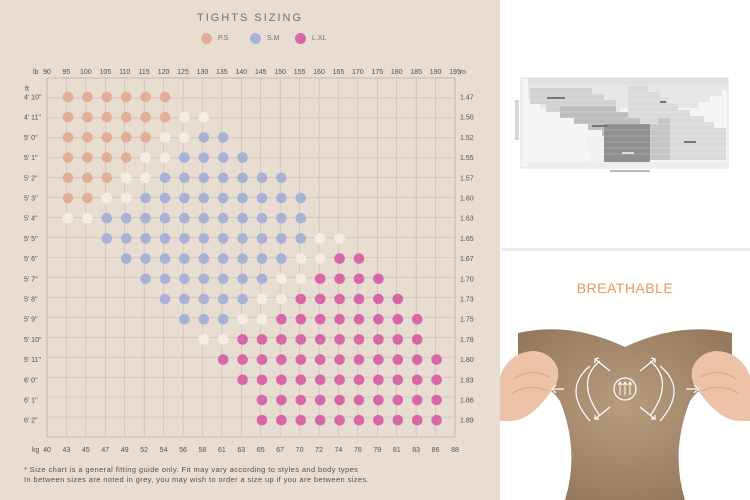 This screenshot has width=750, height=500. What do you see at coordinates (467, 421) in the screenshot?
I see `height-m-label: 1.89` at bounding box center [467, 421].